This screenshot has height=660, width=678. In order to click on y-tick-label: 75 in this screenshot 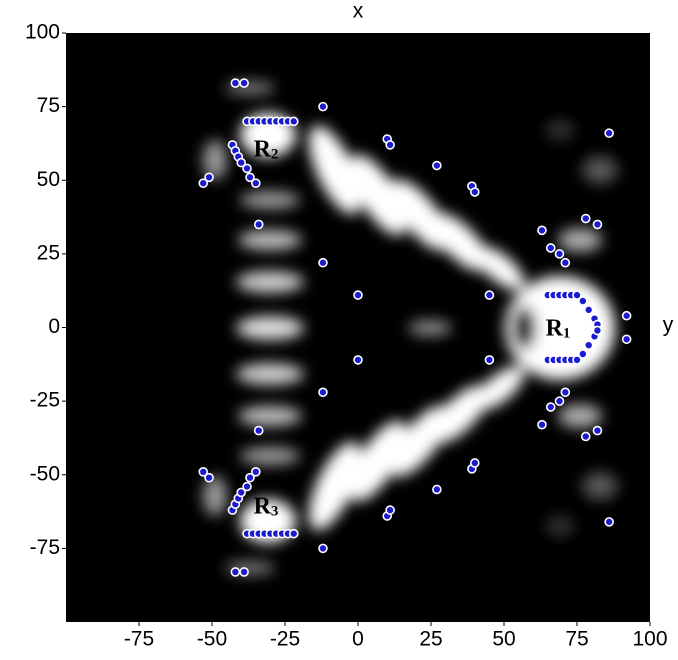, I will do `click(48, 105)`.